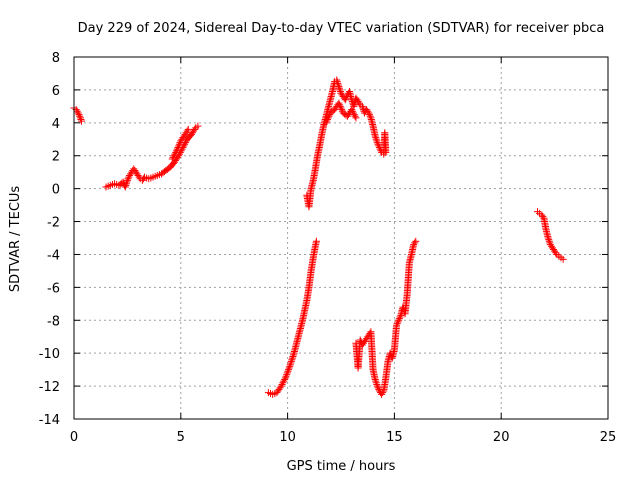 The image size is (640, 480). I want to click on y-tick-label: -6, so click(53, 288).